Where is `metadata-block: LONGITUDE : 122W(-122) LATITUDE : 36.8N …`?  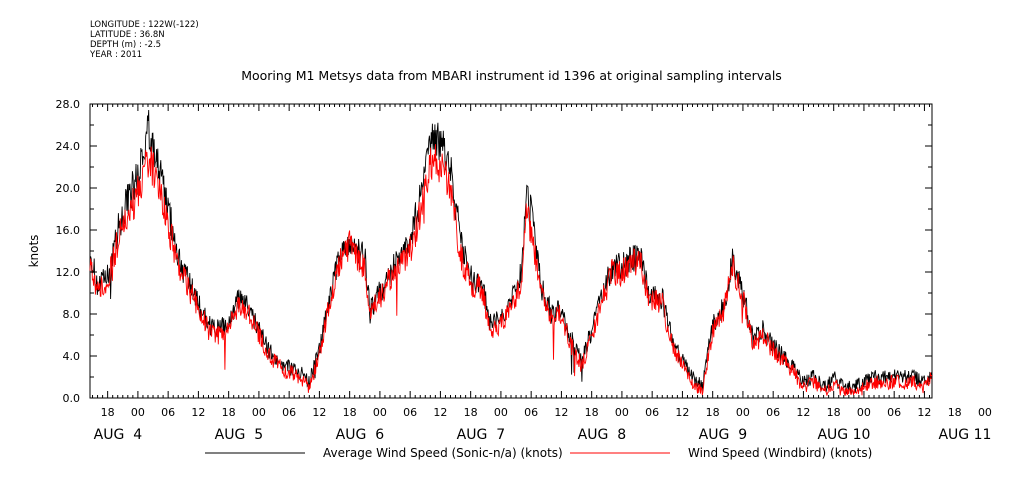
metadata-block: LONGITUDE : 122W(-122) LATITUDE : 36.8N … is located at coordinates (144, 40).